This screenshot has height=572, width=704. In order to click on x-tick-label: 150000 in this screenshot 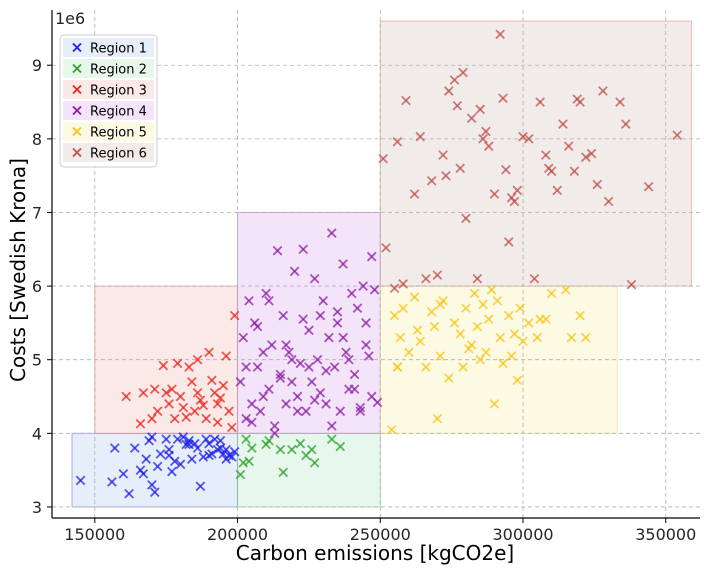, I will do `click(94, 534)`.